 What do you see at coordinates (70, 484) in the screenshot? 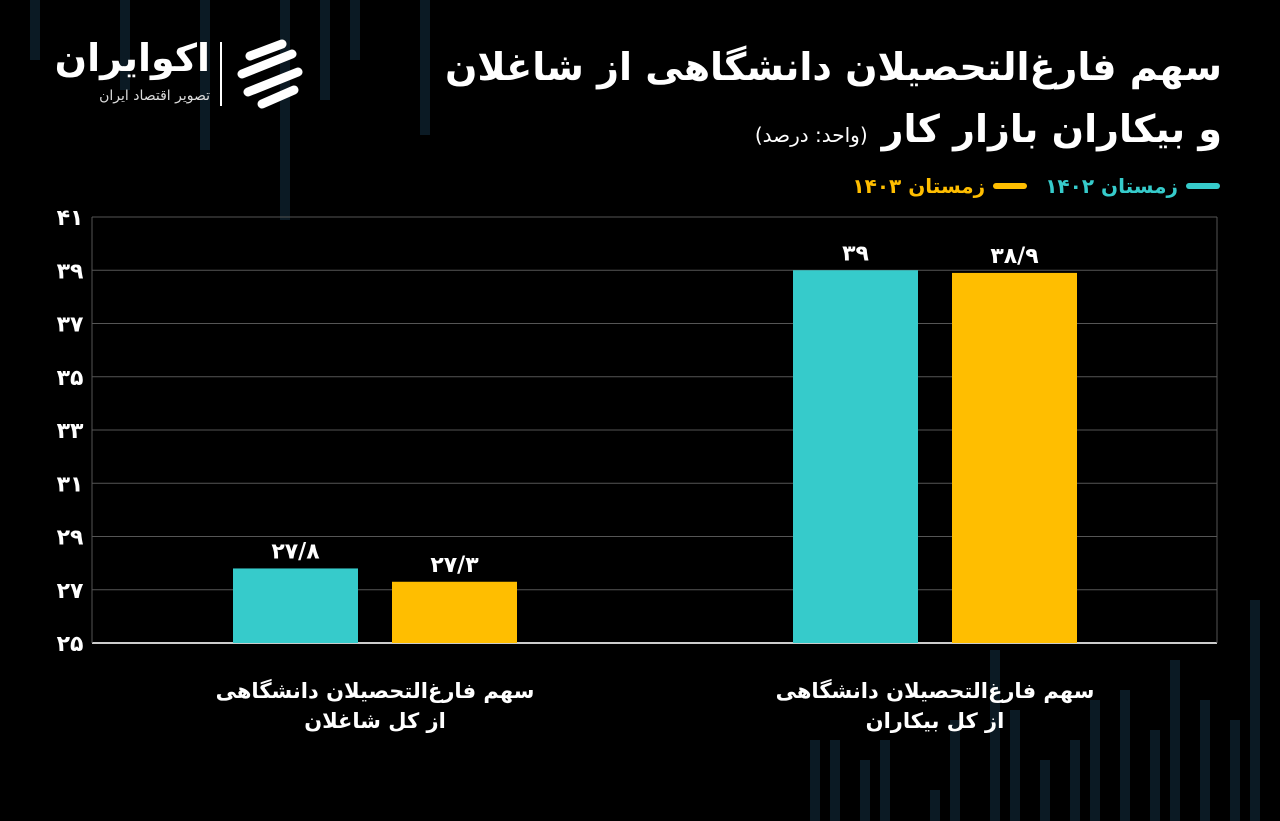
I see `y-tick-label: ۳۱` at bounding box center [70, 484].